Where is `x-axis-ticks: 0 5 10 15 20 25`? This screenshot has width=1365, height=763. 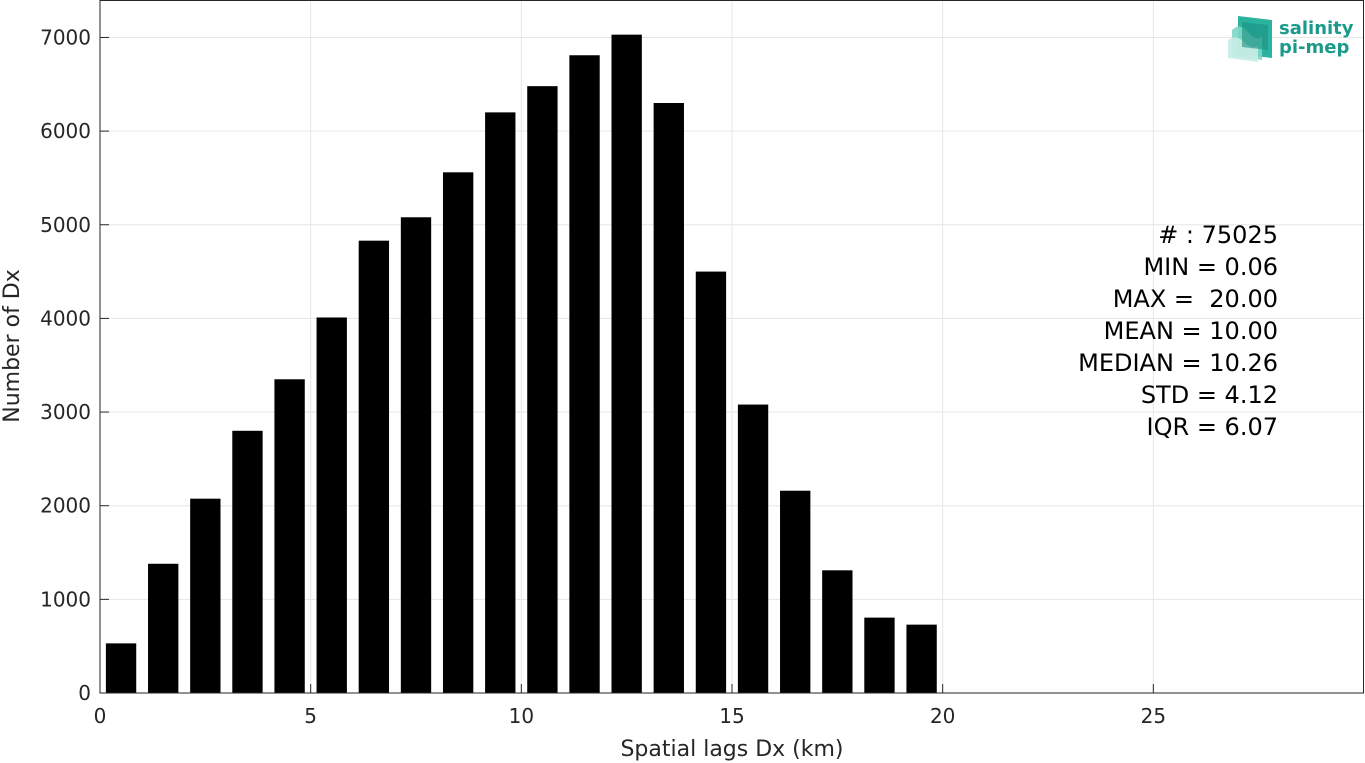
x-axis-ticks: 0 5 10 15 20 25 is located at coordinates (630, 706).